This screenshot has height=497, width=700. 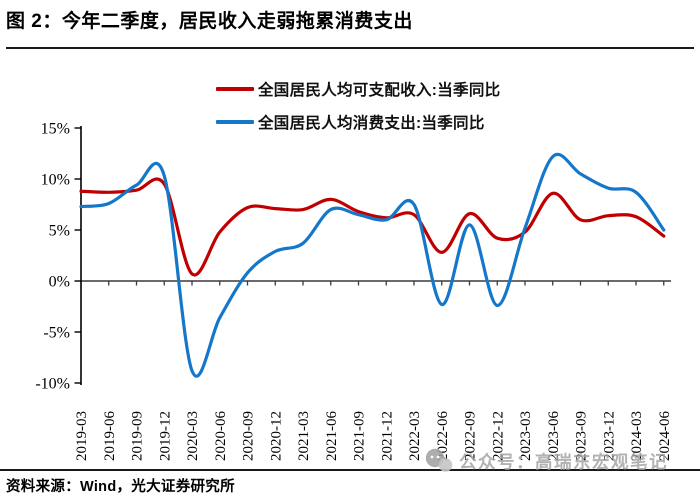 I want to click on x-tick-label: 2020-03, so click(x=193, y=436).